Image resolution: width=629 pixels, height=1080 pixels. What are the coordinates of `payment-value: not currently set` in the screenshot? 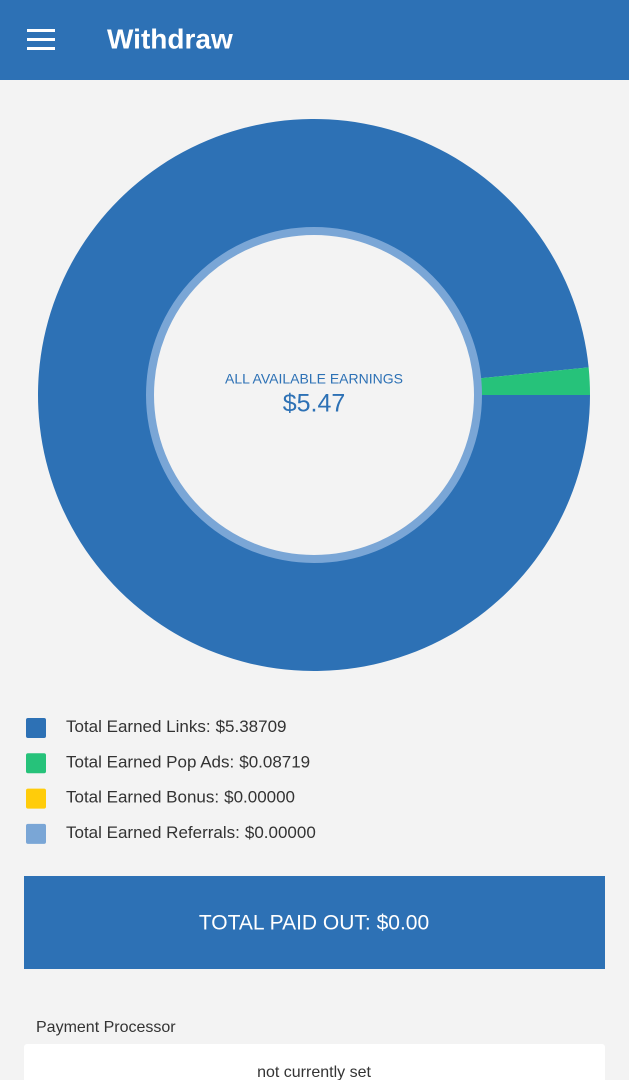 It's located at (314, 1072).